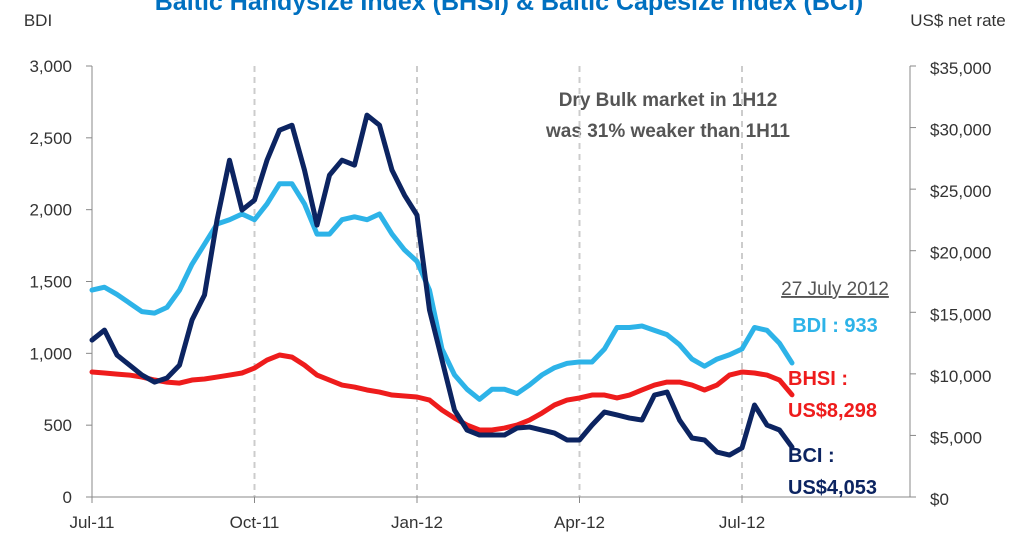  What do you see at coordinates (67, 497) in the screenshot?
I see `y-tick-label: 0` at bounding box center [67, 497].